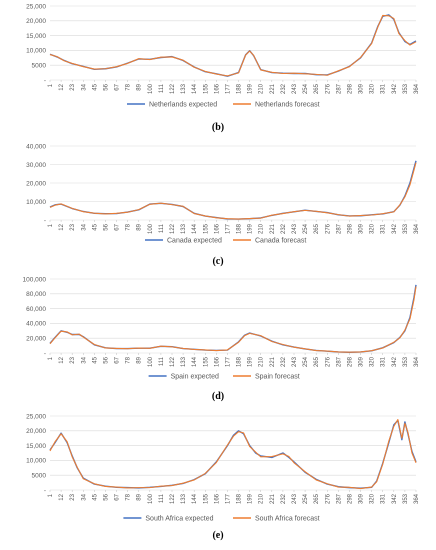  I want to click on legend-label: Canada expected, so click(194, 241).